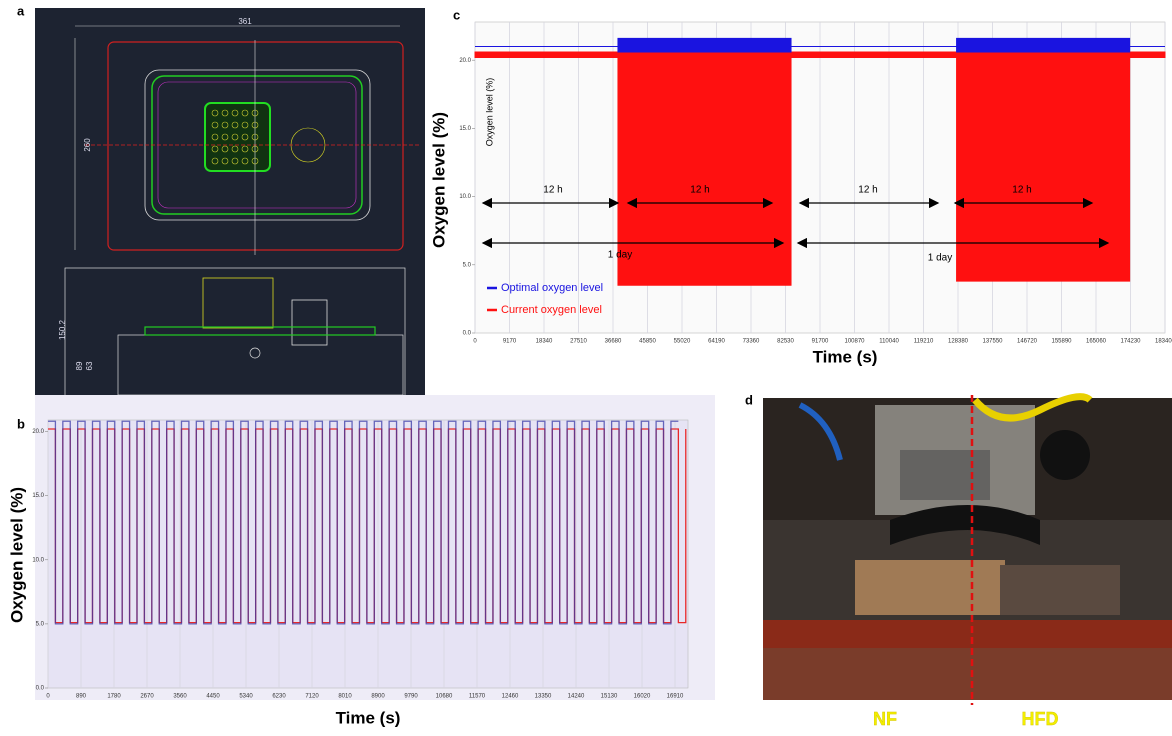  I want to click on x-tick-label: 174230, so click(1130, 342).